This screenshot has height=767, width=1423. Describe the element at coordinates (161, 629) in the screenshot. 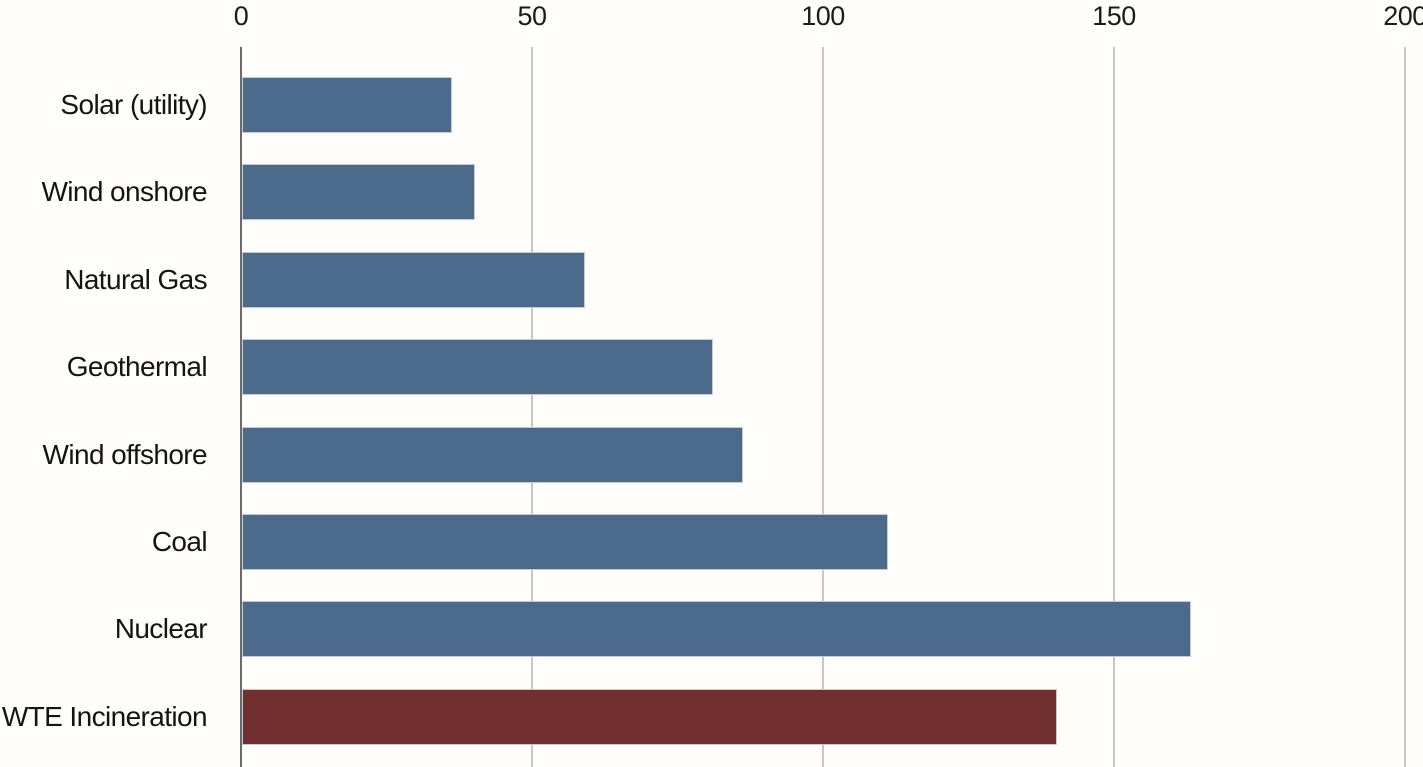

I see `category-label: Nuclear` at that location.